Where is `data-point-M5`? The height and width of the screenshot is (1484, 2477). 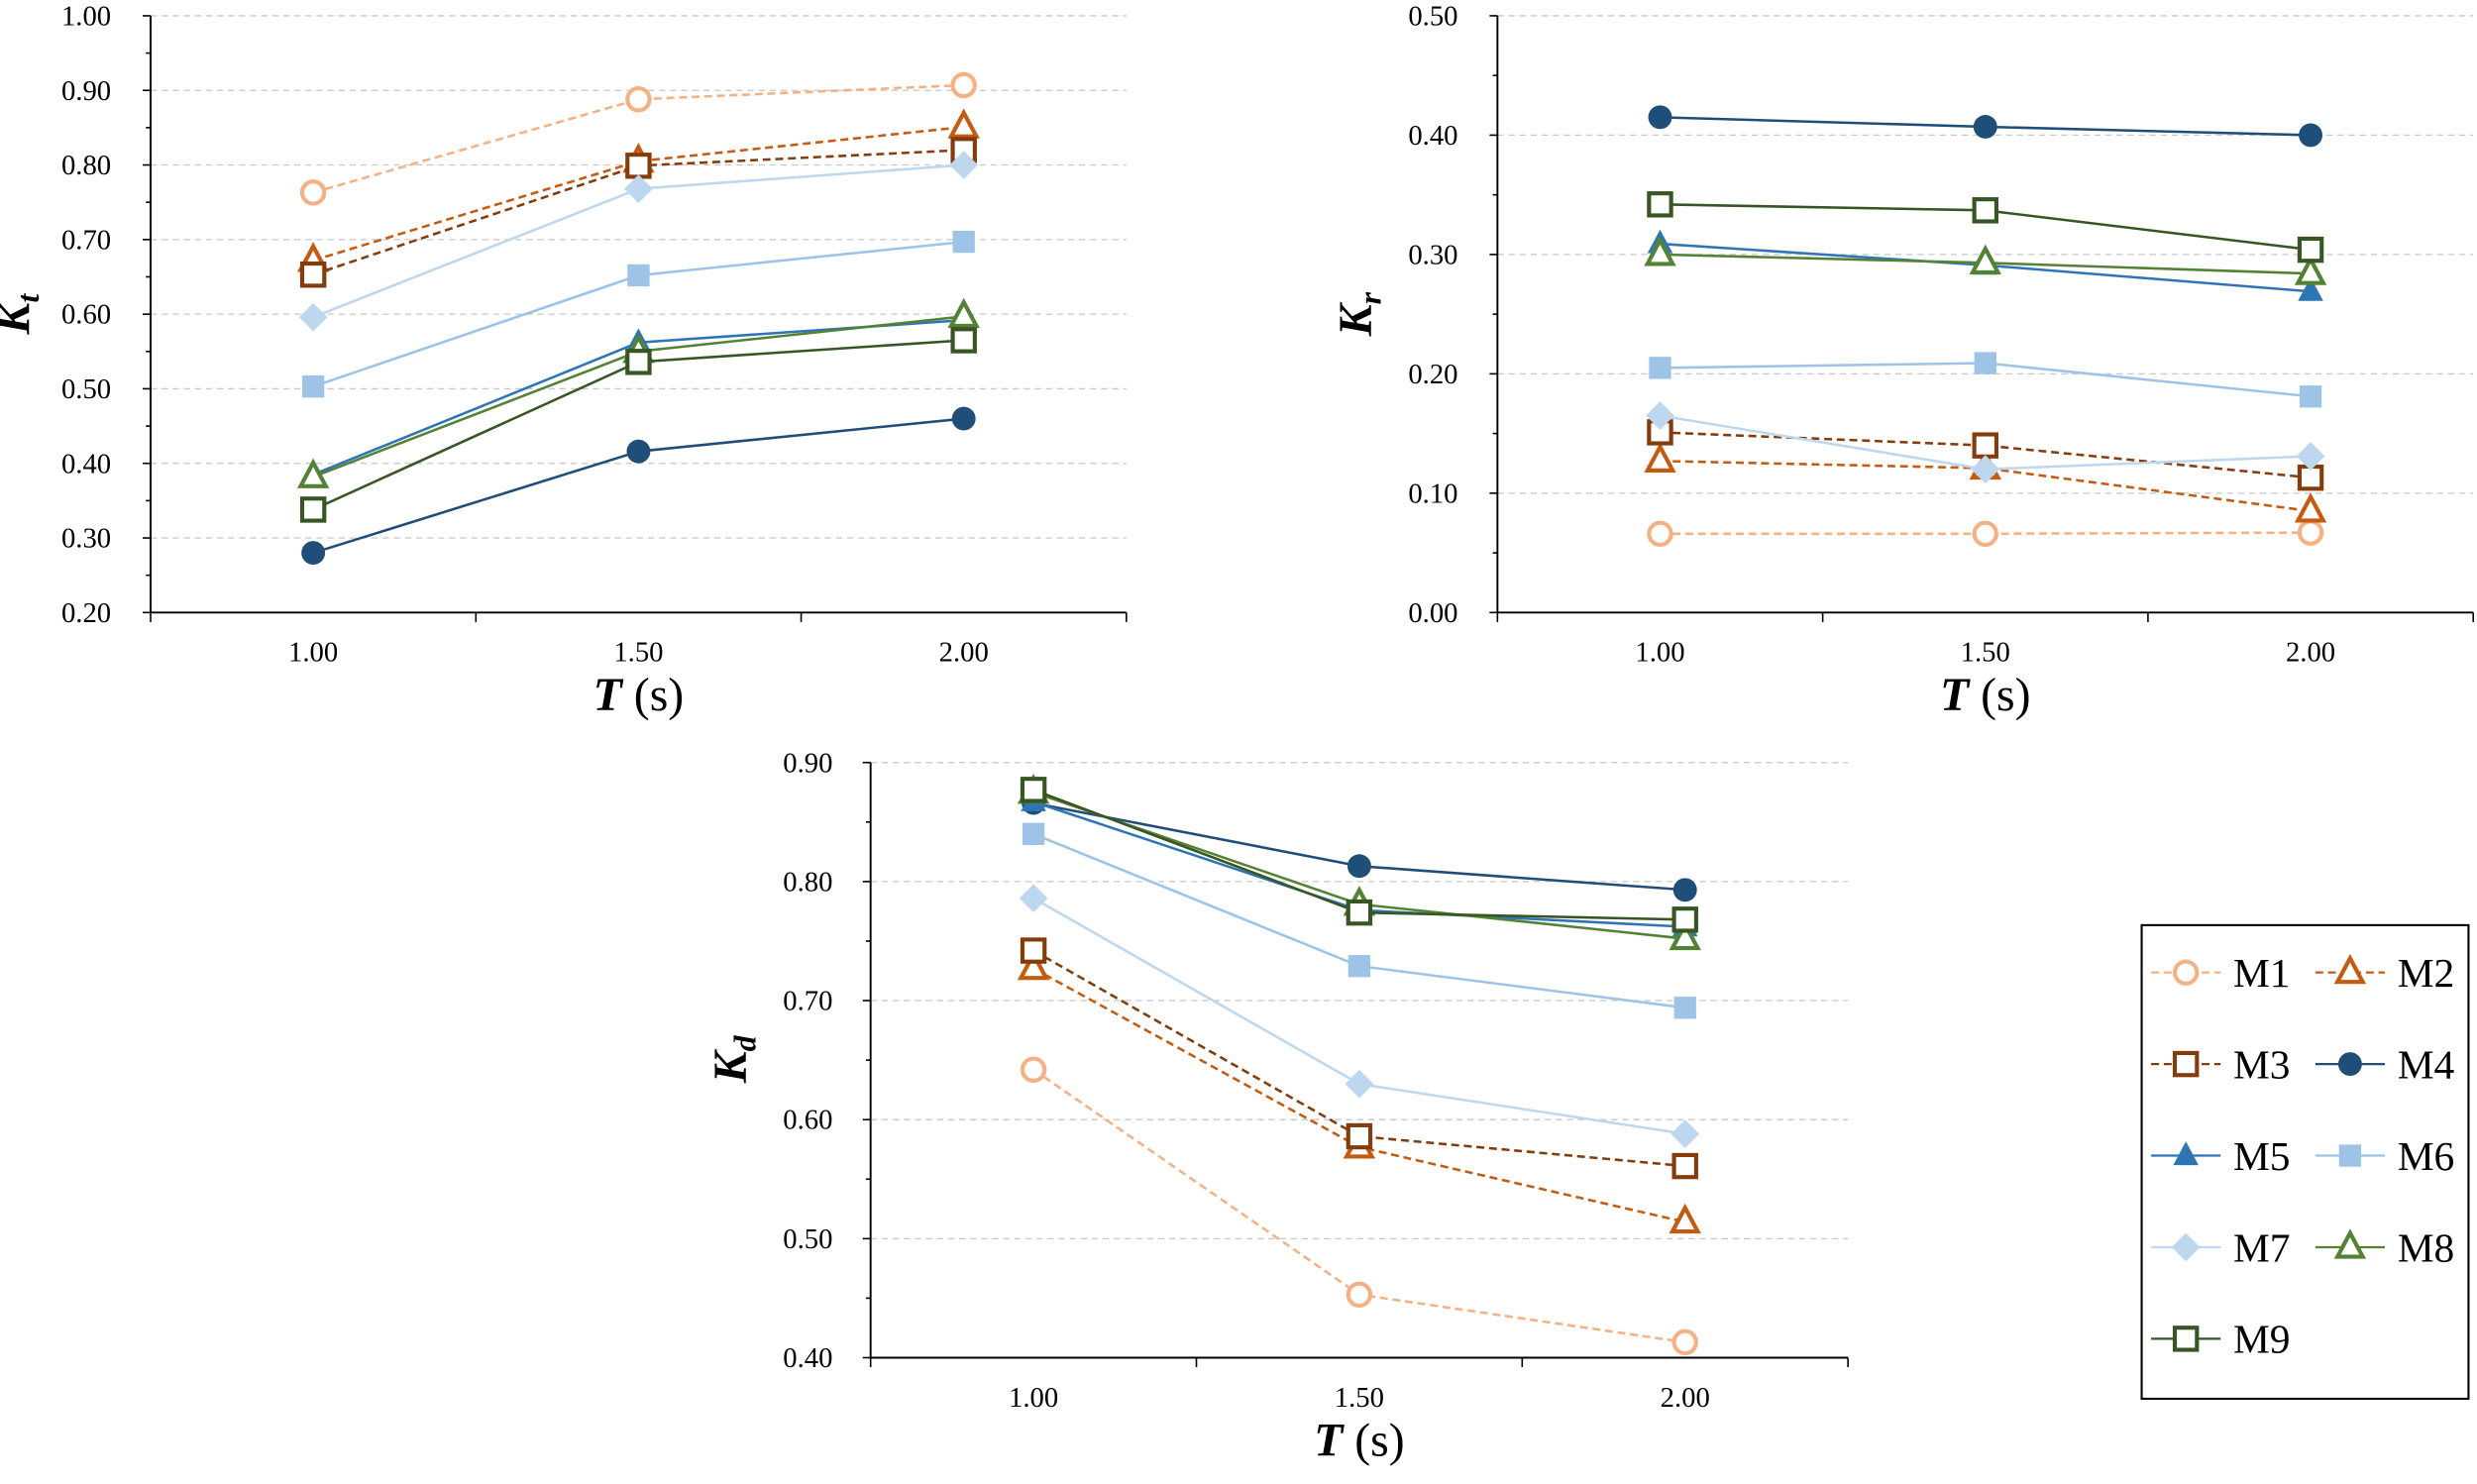 data-point-M5 is located at coordinates (2311, 289).